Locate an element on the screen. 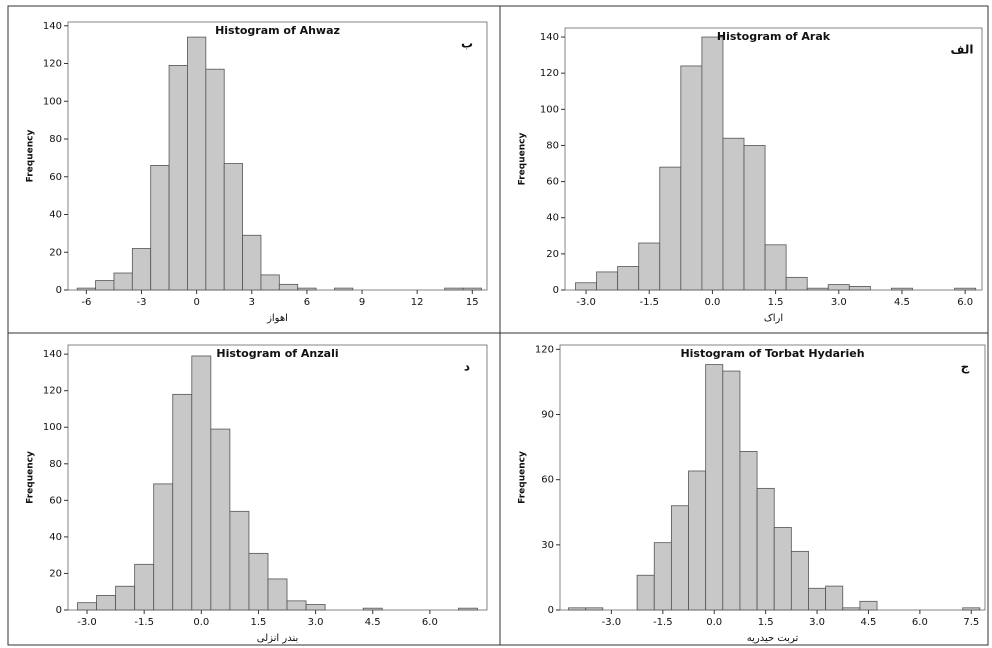 The image size is (992, 648). x-tick-label: 0.0 is located at coordinates (201, 622).